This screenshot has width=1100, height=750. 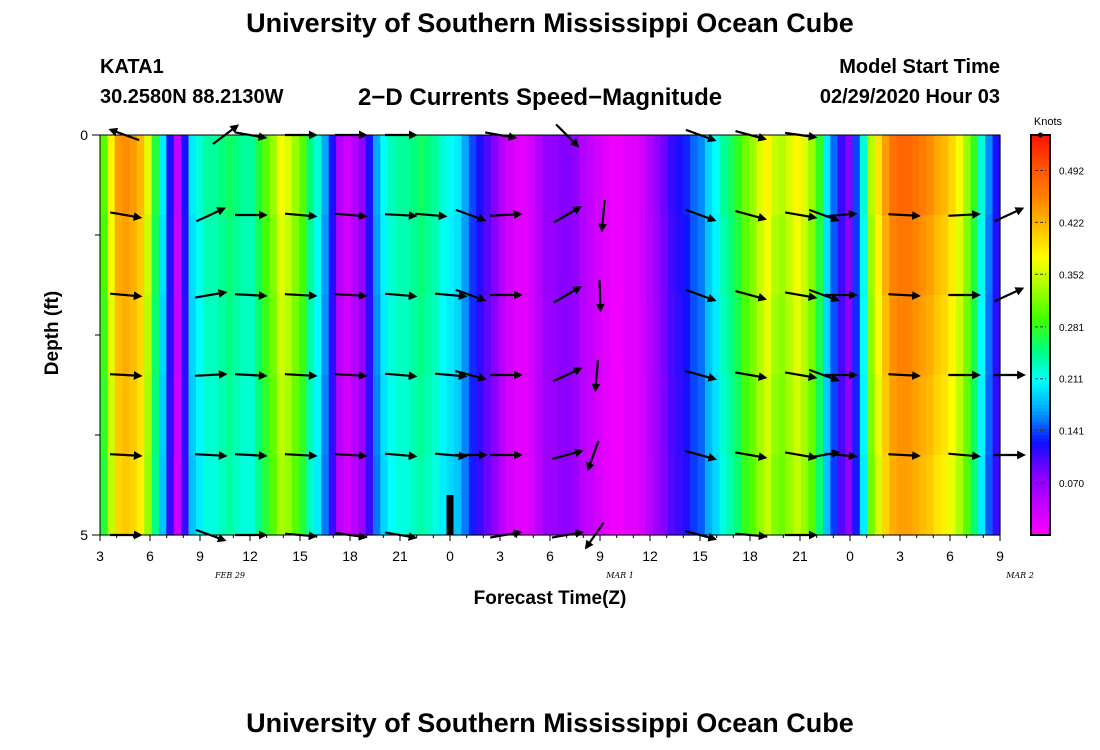 What do you see at coordinates (84, 535) in the screenshot?
I see `y-tick-label: 5` at bounding box center [84, 535].